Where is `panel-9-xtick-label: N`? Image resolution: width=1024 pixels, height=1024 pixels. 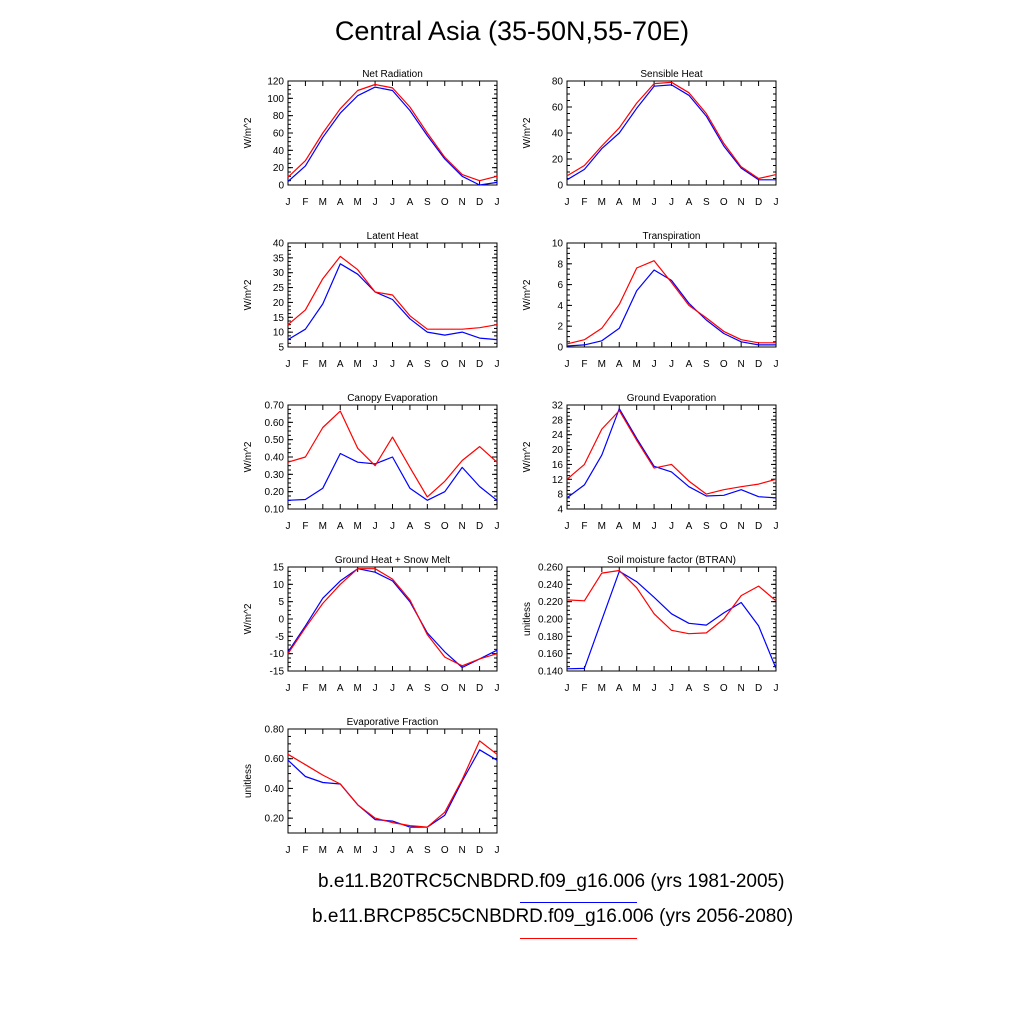
panel-9-xtick-label: N is located at coordinates (462, 850).